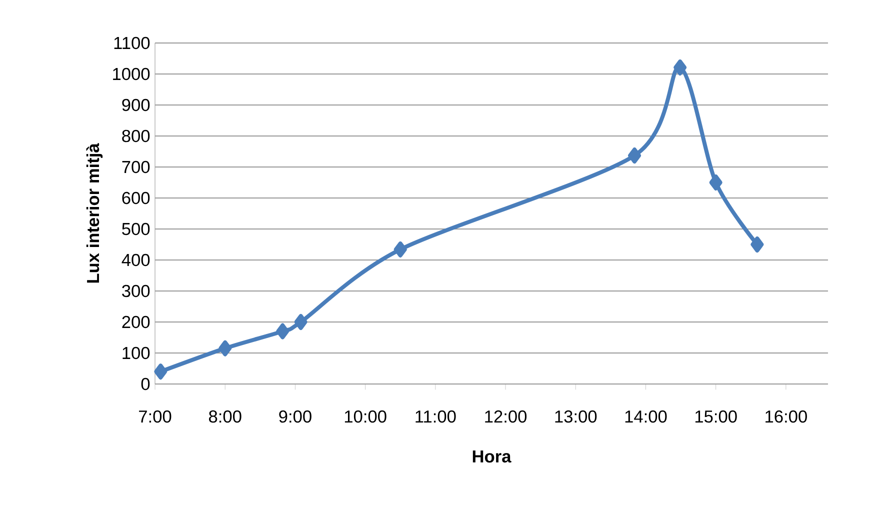  What do you see at coordinates (136, 260) in the screenshot?
I see `y-tick-label: 400` at bounding box center [136, 260].